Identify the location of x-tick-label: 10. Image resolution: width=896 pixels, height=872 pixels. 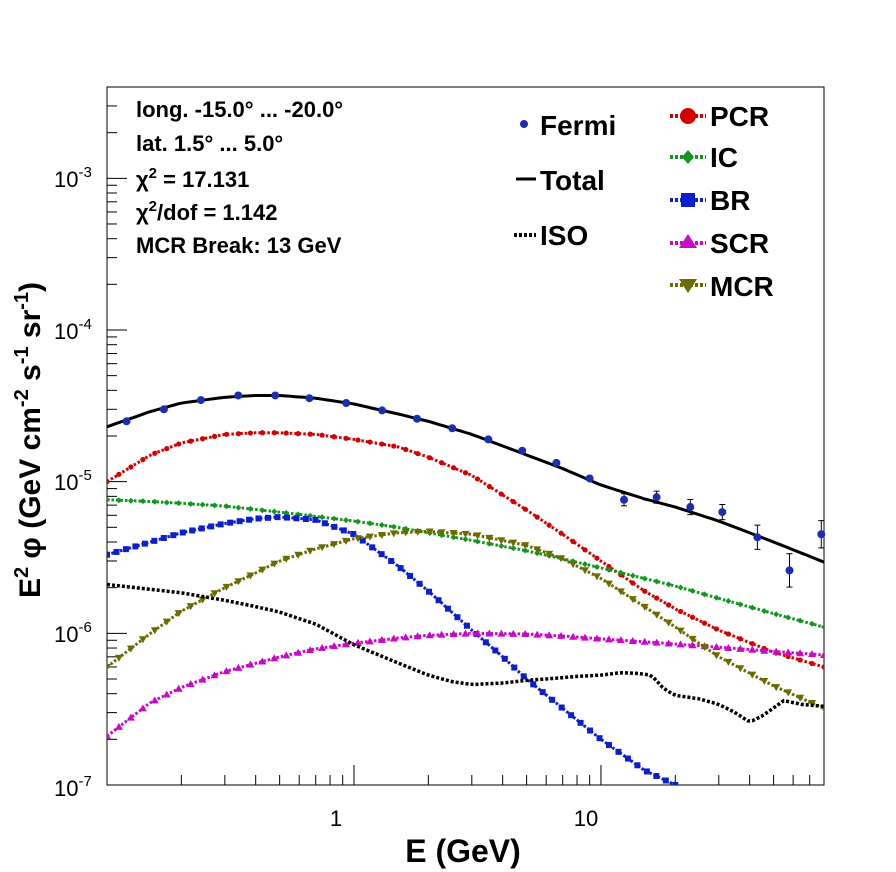
(586, 818).